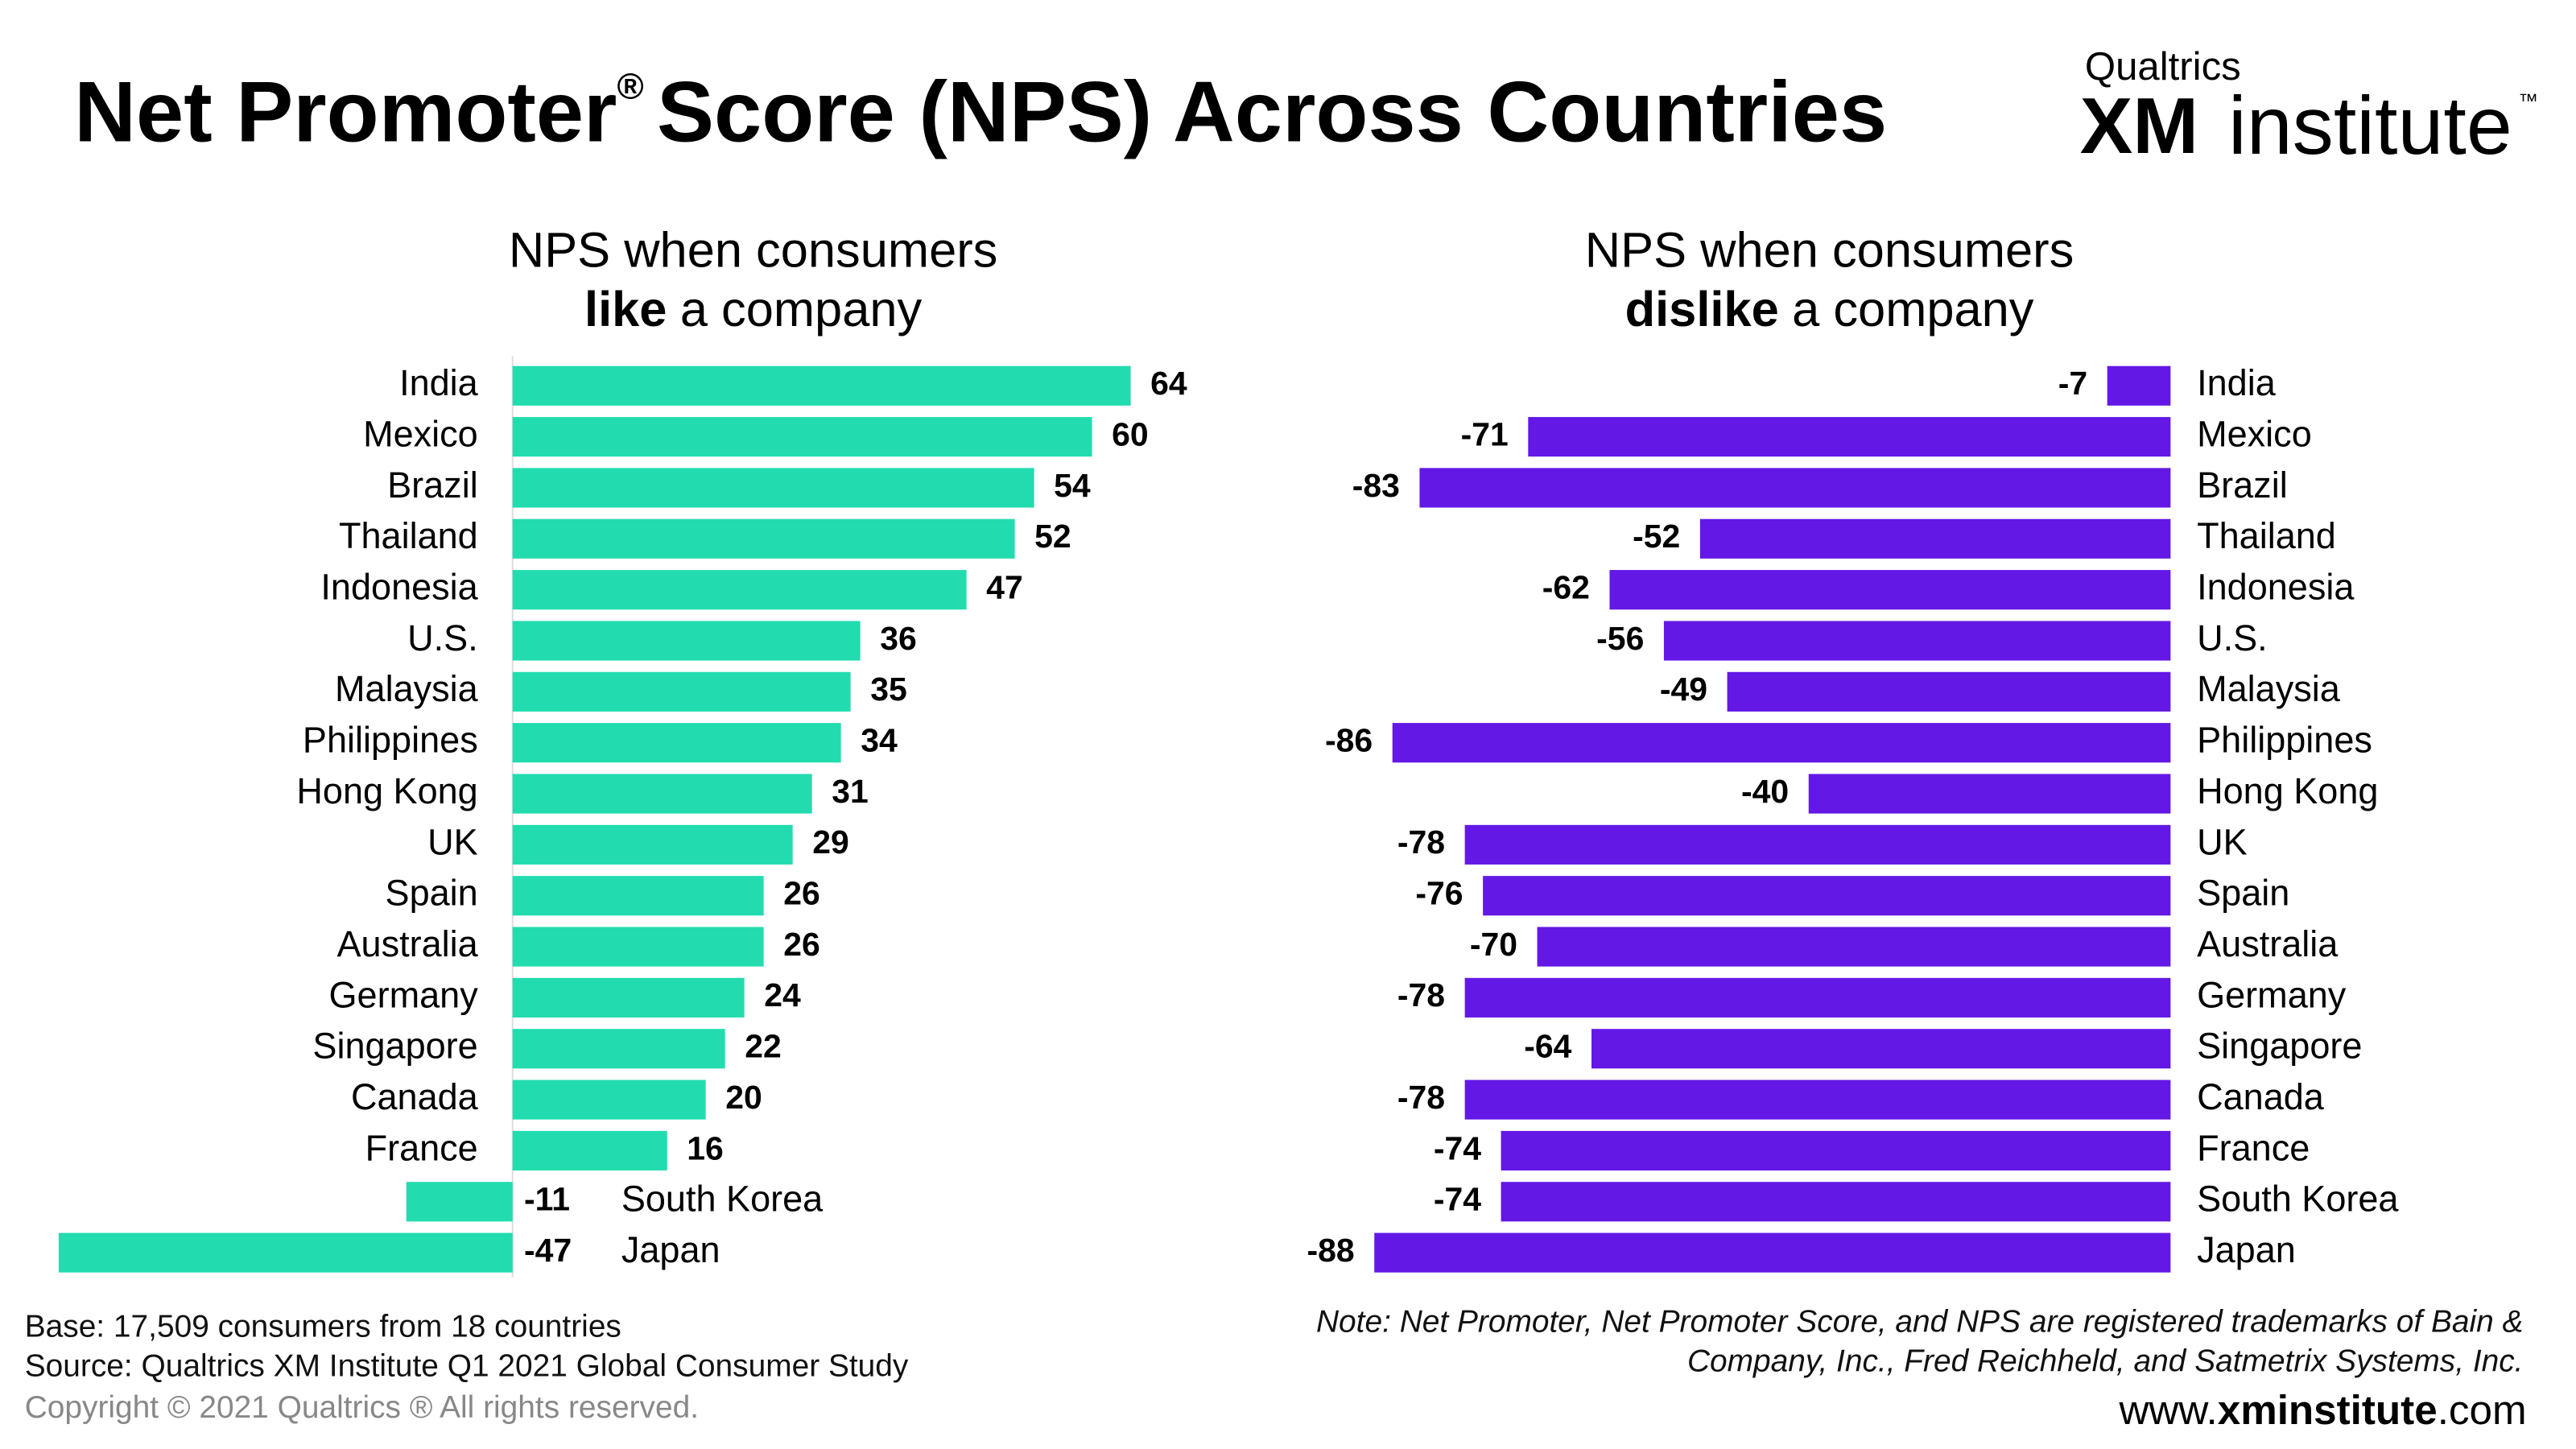  I want to click on value-label: 60, so click(1130, 433).